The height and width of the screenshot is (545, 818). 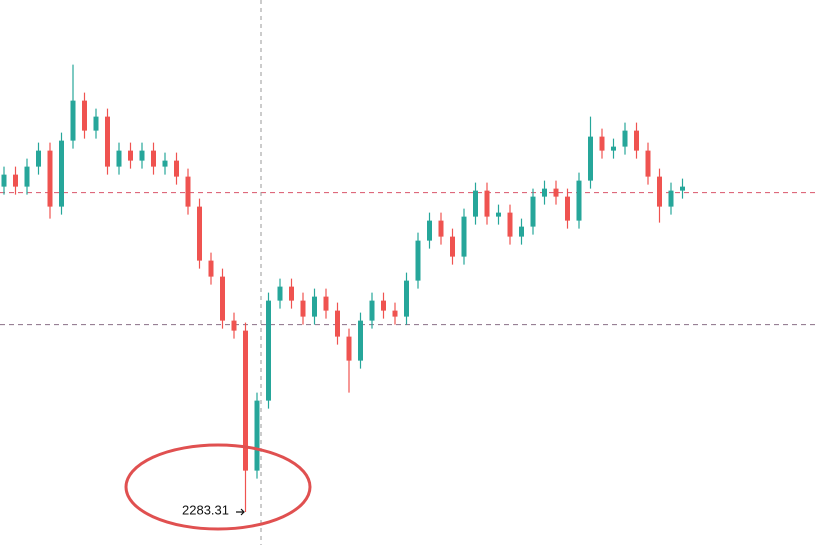 I want to click on highlight-circle, so click(x=218, y=487).